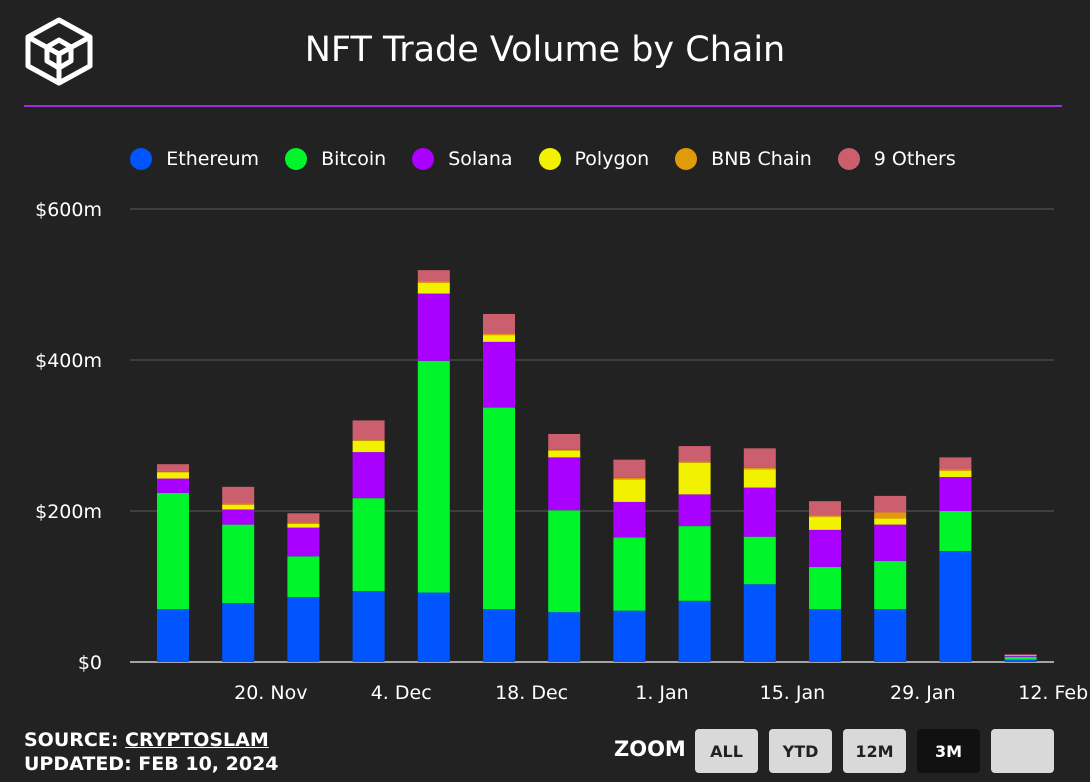  I want to click on legend-item-bitcoin: Bitcoin, so click(335, 159).